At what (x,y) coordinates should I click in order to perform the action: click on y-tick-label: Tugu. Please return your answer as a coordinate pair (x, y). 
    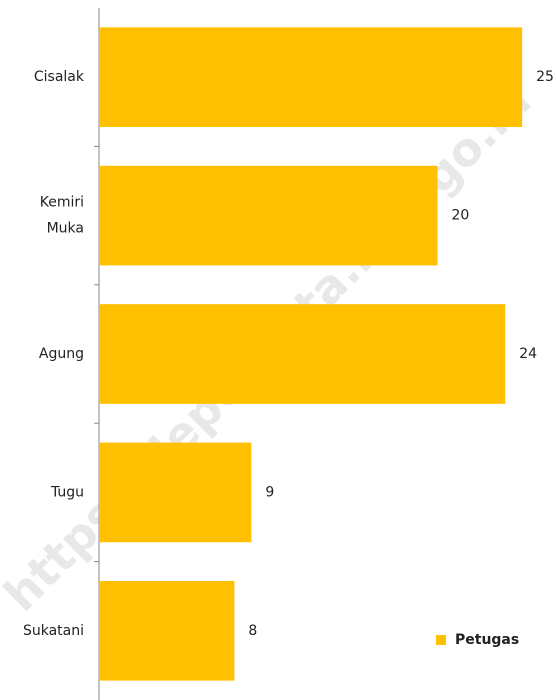
    Looking at the image, I should click on (67, 492).